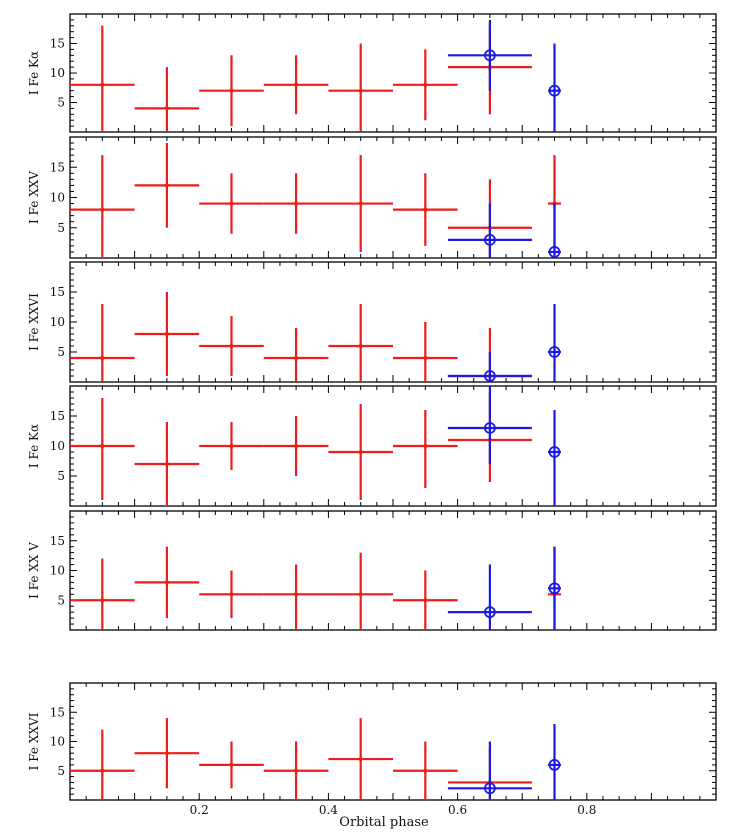 This screenshot has height=836, width=730. What do you see at coordinates (34, 197) in the screenshot?
I see `y-axis-label: I Fe XXV` at bounding box center [34, 197].